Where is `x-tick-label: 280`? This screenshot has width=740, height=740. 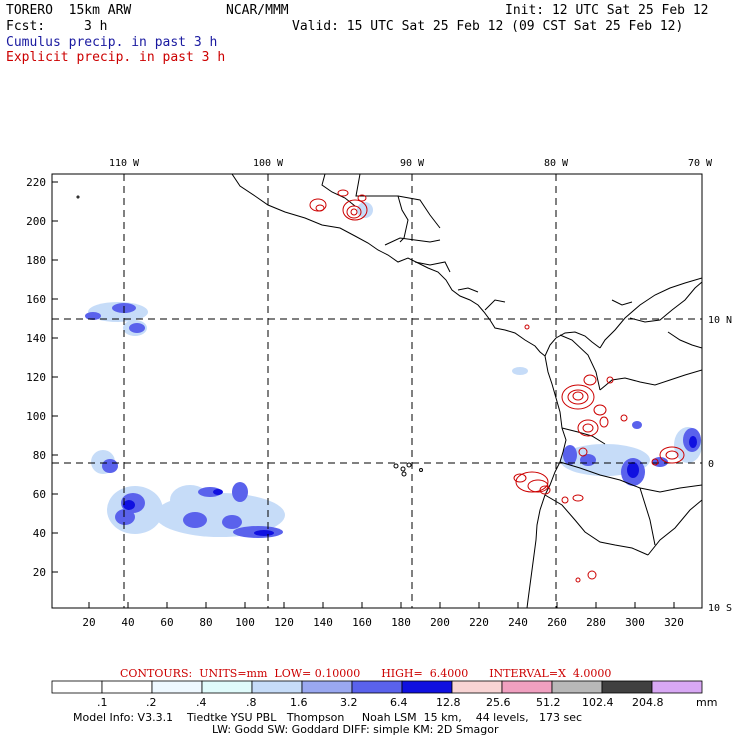 x-tick-label: 280 is located at coordinates (596, 622).